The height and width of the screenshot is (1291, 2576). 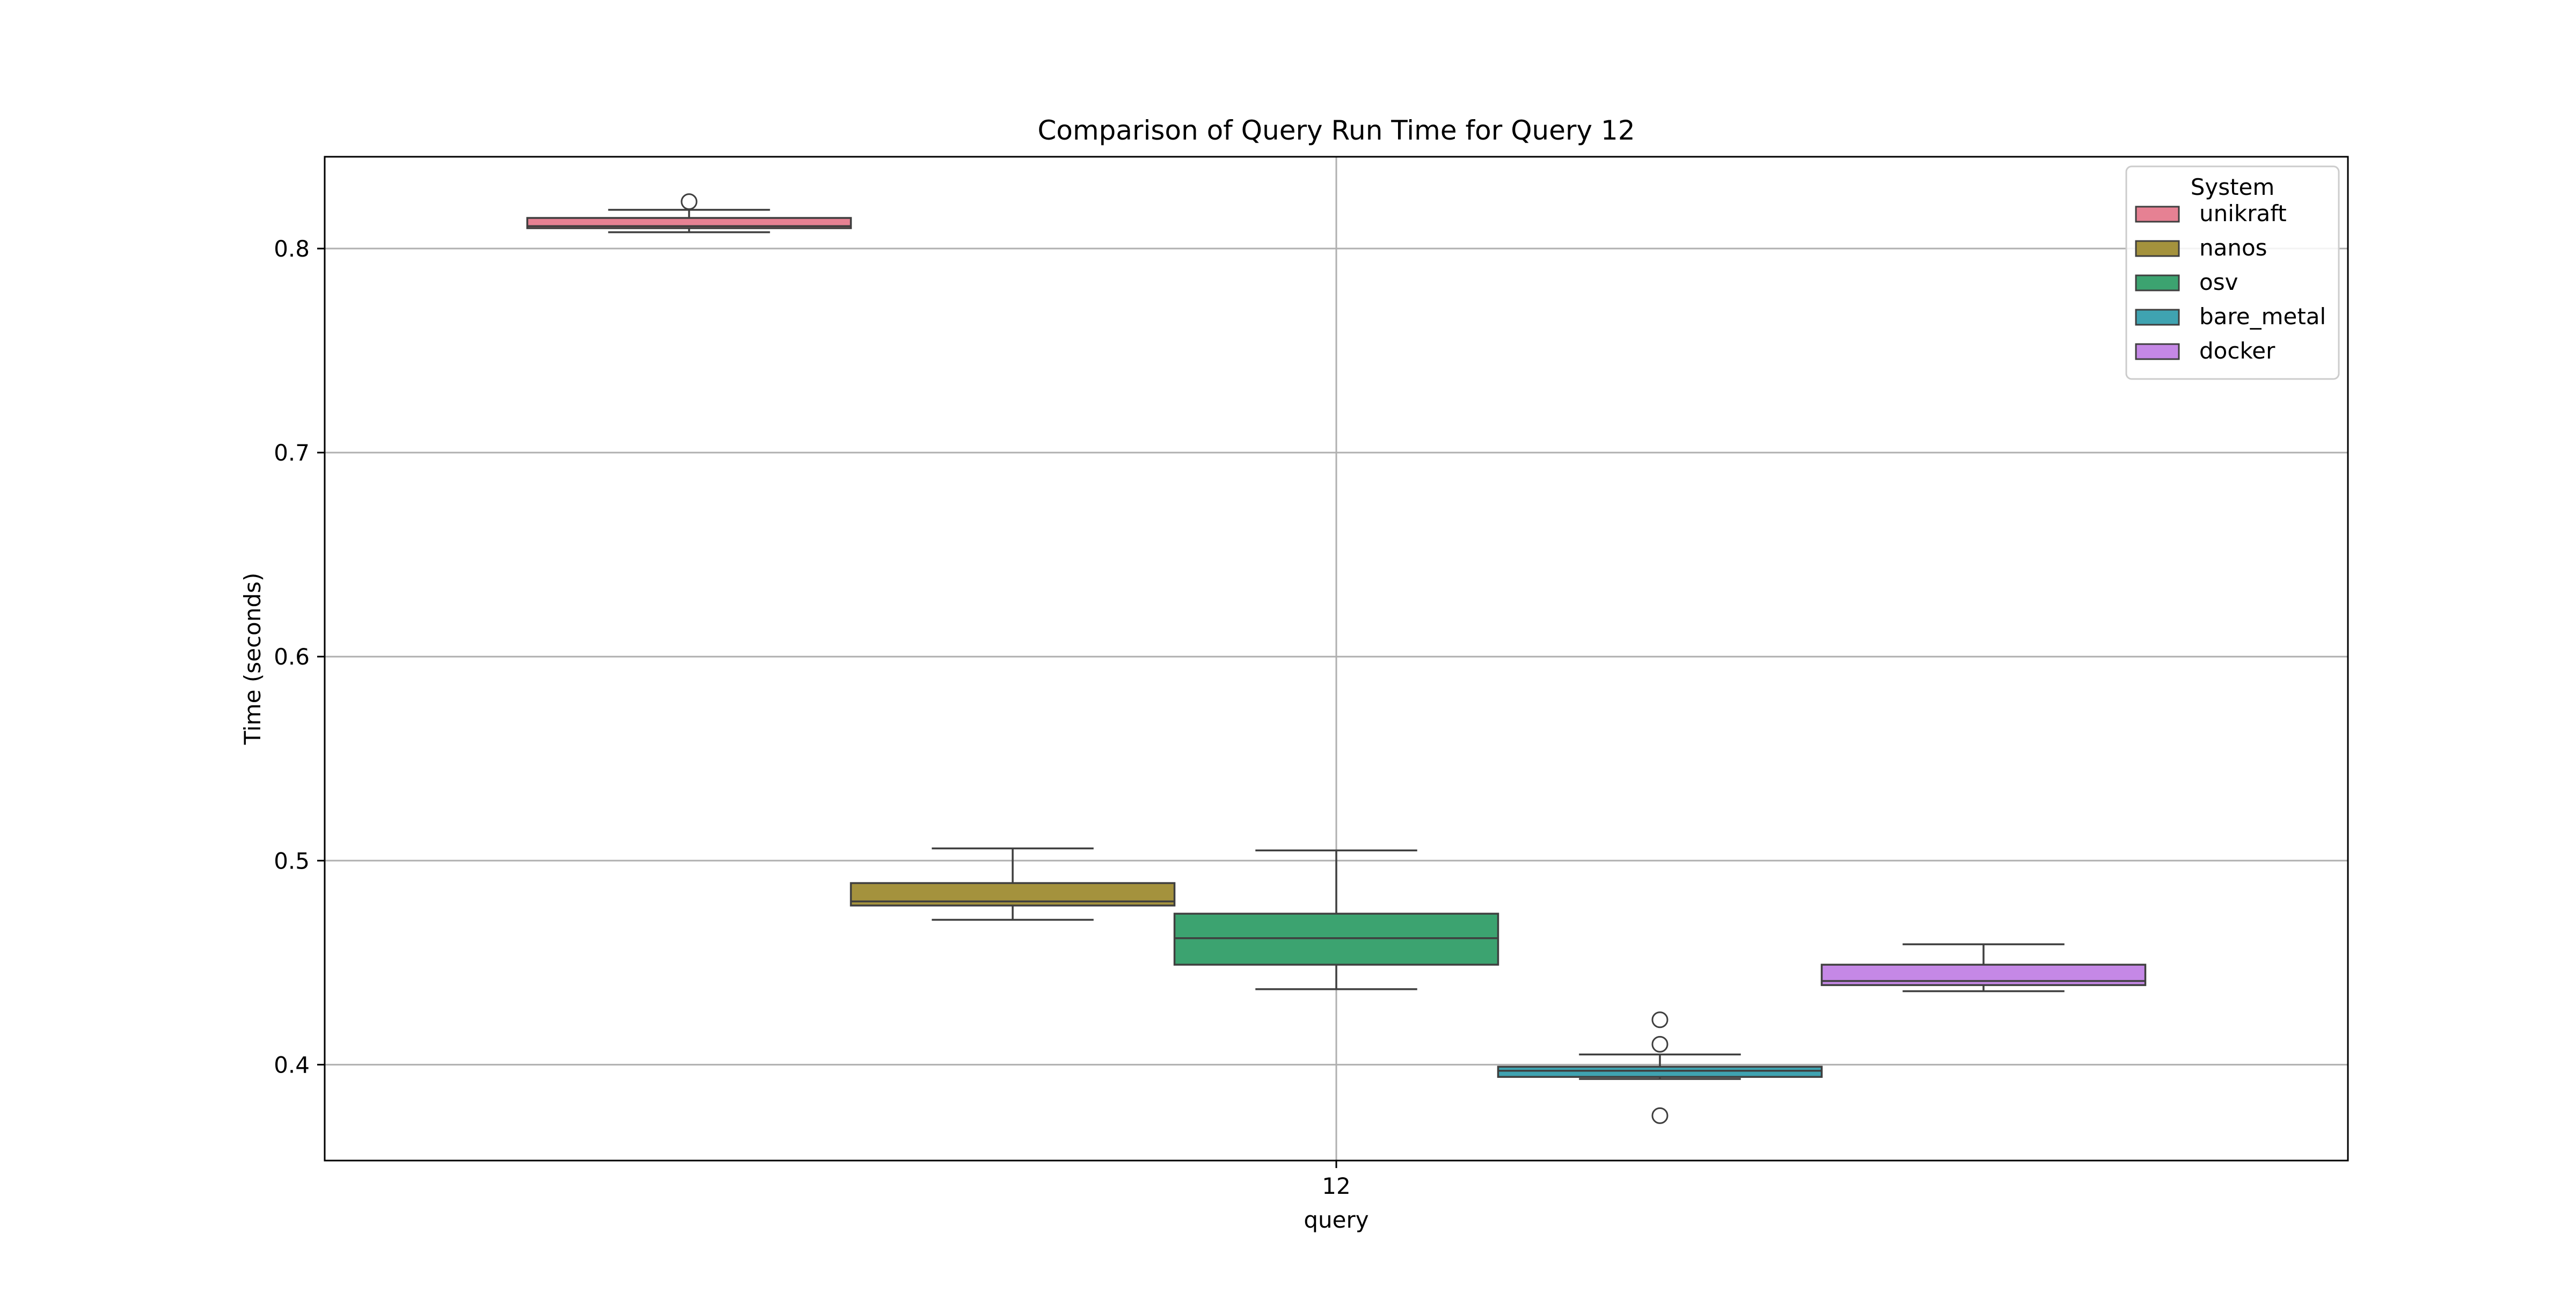 I want to click on legend-item-nanos: nanos, so click(x=2201, y=248).